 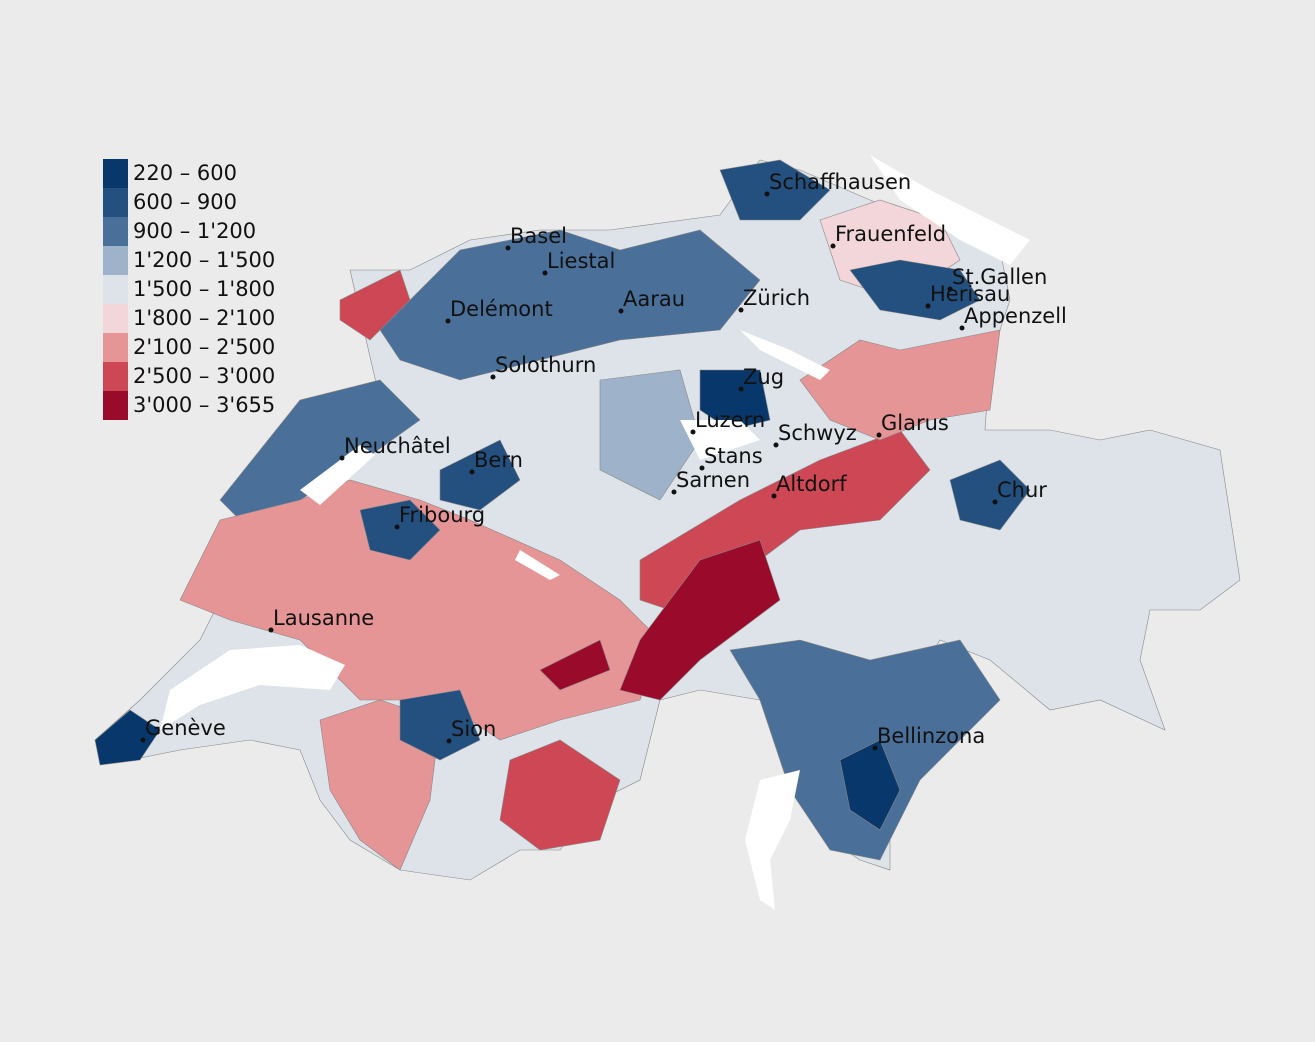 I want to click on legend-label: 2'500 – 3'000, so click(x=204, y=376).